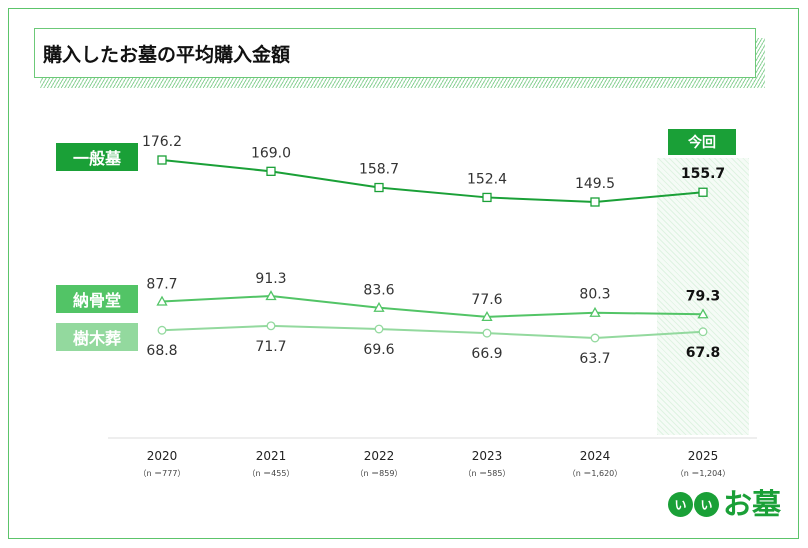 The height and width of the screenshot is (548, 808). Describe the element at coordinates (162, 456) in the screenshot. I see `x-tick-label: 2020` at that location.